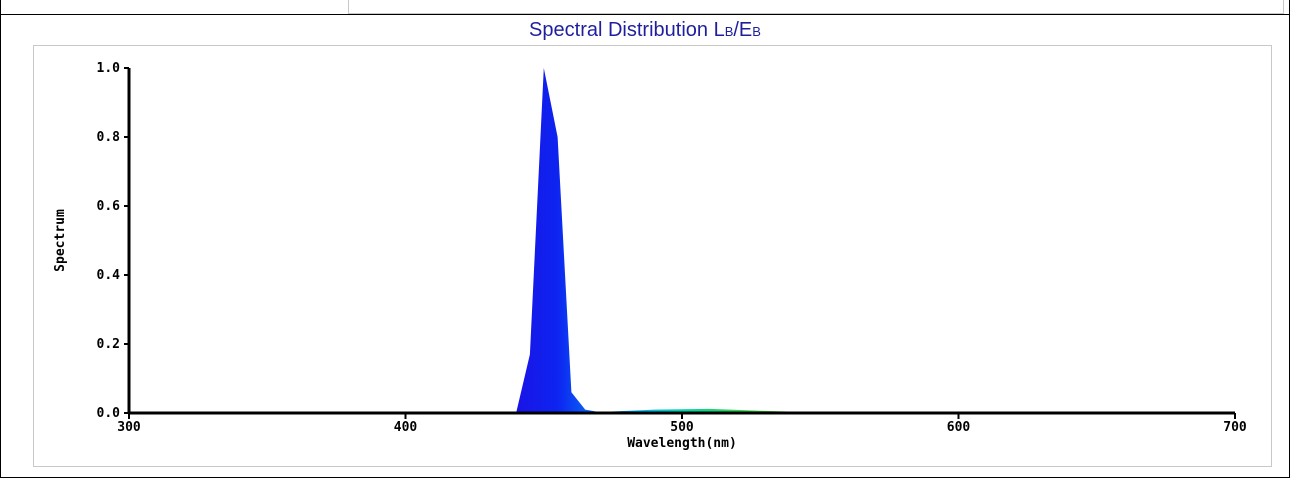  What do you see at coordinates (816, 7) in the screenshot?
I see `top-strip` at bounding box center [816, 7].